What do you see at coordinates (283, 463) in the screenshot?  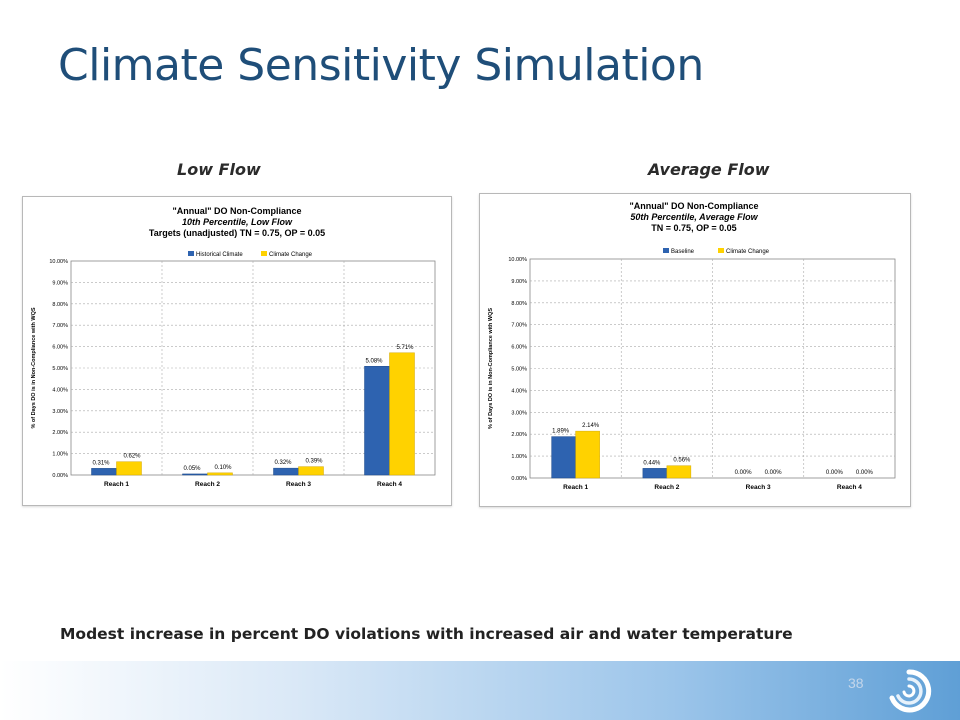 I see `bar-data-label: 0.32%` at bounding box center [283, 463].